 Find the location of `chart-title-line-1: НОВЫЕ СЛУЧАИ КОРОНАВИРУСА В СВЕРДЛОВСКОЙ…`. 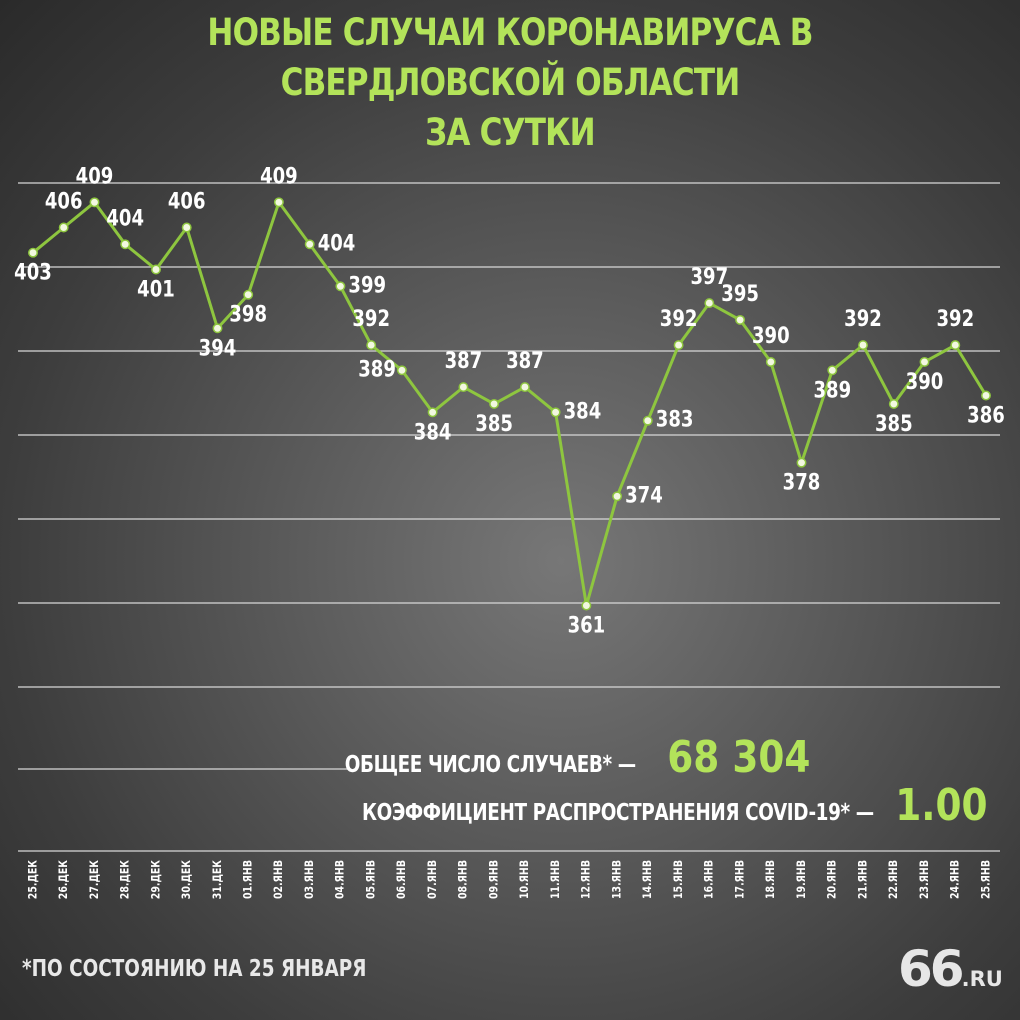

chart-title-line-1: НОВЫЕ СЛУЧАИ КОРОНАВИРУСА В СВЕРДЛОВСКОЙ… is located at coordinates (510, 57).